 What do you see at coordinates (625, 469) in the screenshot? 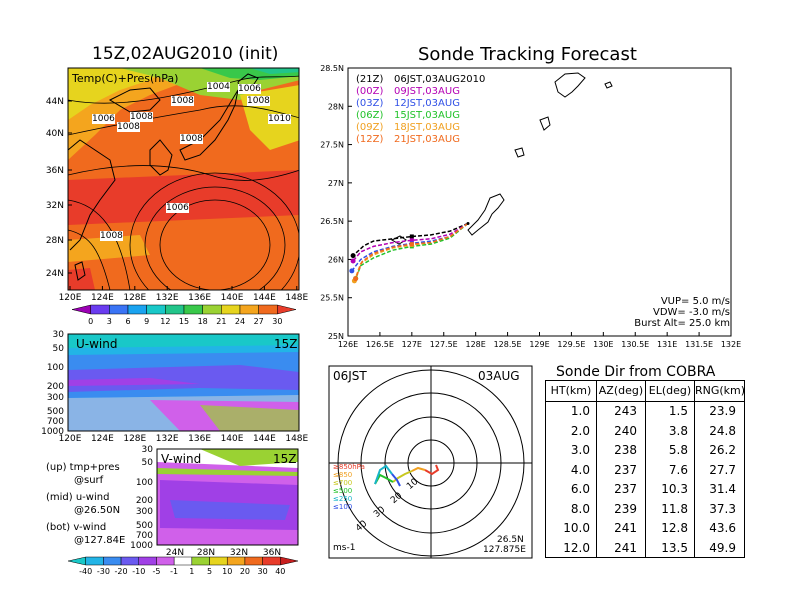
I see `cobra-cell: 237` at bounding box center [625, 469].